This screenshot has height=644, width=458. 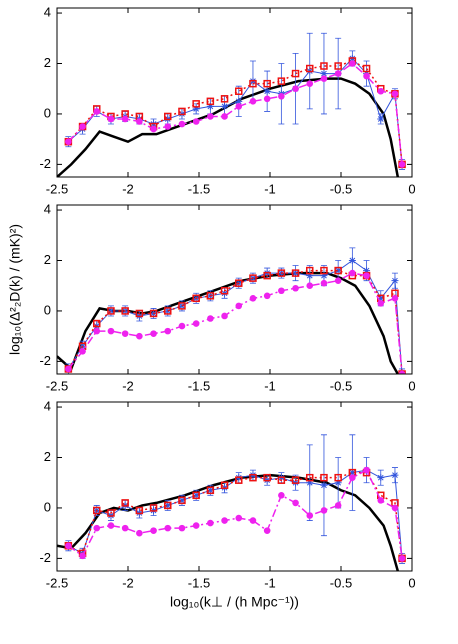 I want to click on x-tick-label: -0.5, so click(x=341, y=188).